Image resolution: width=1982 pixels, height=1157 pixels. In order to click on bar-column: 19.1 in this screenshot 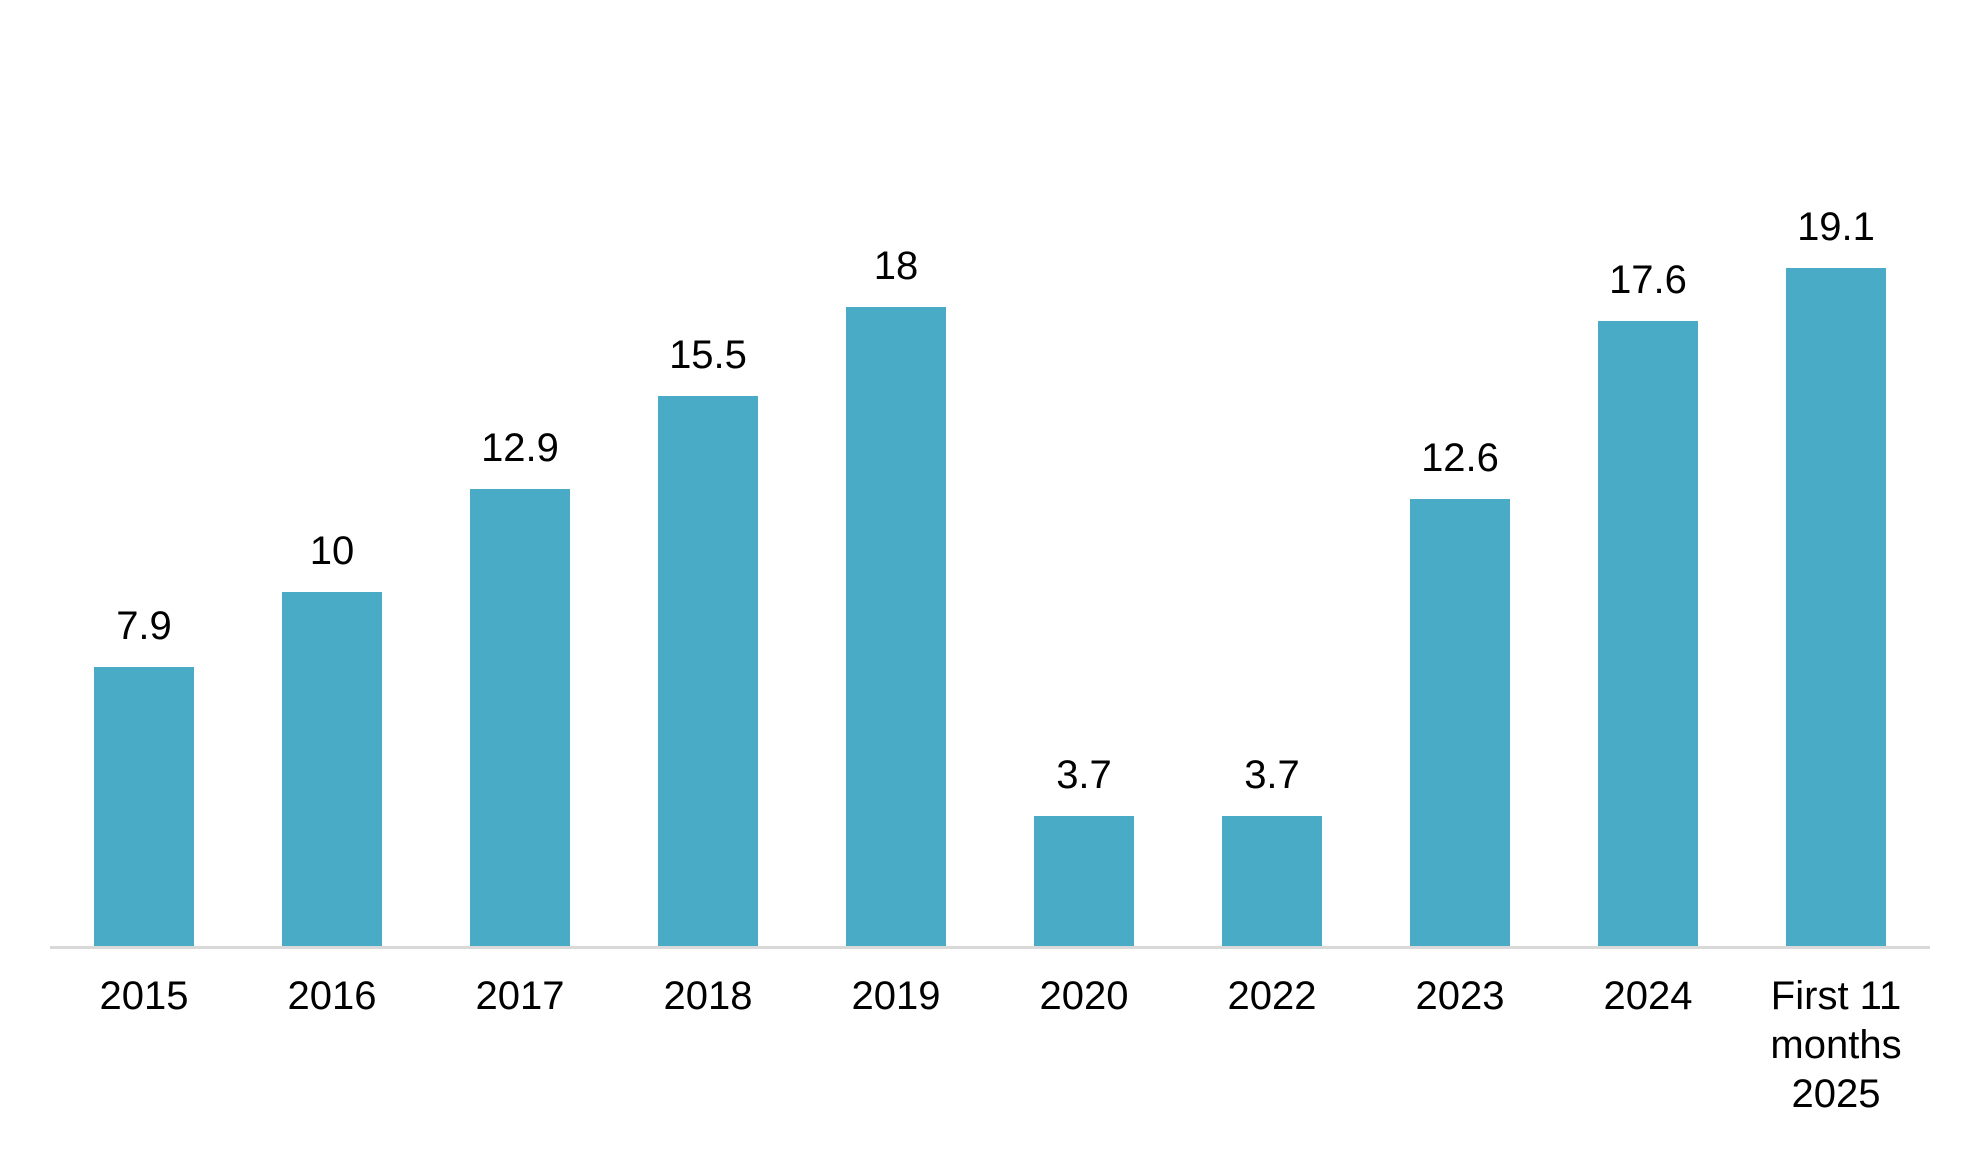, I will do `click(1836, 568)`.